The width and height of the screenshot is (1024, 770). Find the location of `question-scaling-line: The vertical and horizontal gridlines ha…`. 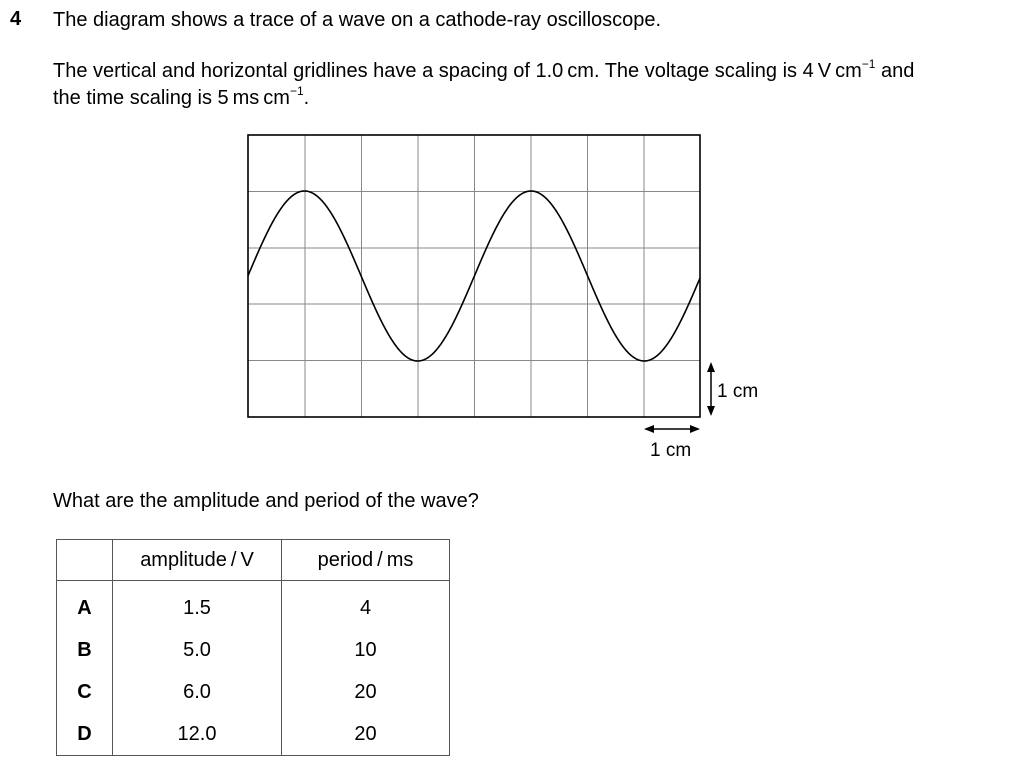

question-scaling-line: The vertical and horizontal gridlines ha… is located at coordinates (484, 70).